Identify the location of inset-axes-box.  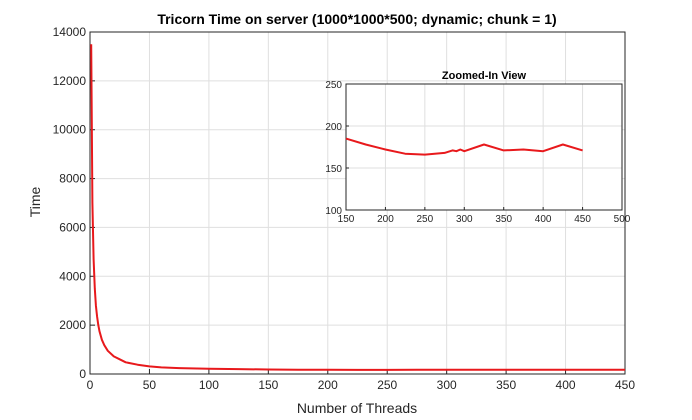
(484, 147).